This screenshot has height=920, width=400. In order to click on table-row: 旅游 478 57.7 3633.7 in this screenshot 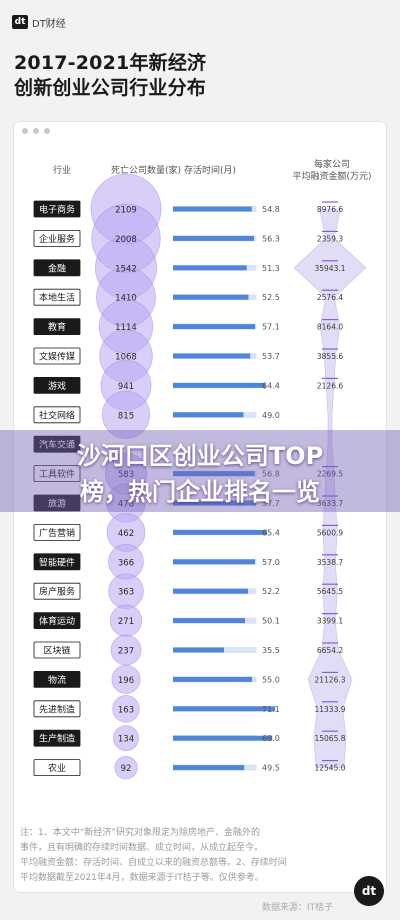, I will do `click(188, 503)`.